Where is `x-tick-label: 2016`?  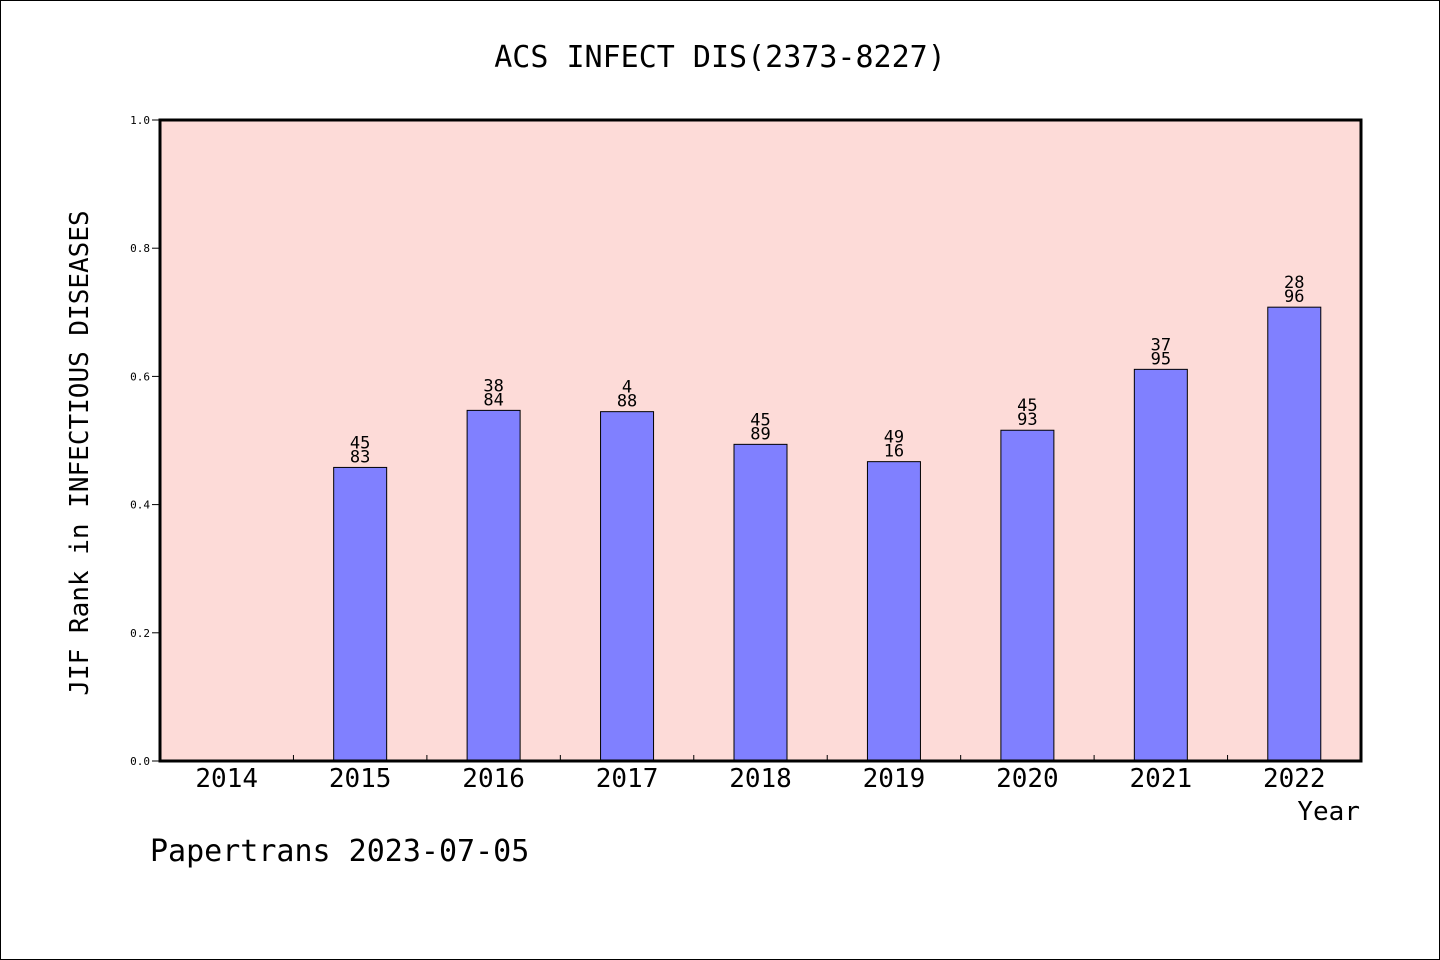
x-tick-label: 2016 is located at coordinates (493, 779).